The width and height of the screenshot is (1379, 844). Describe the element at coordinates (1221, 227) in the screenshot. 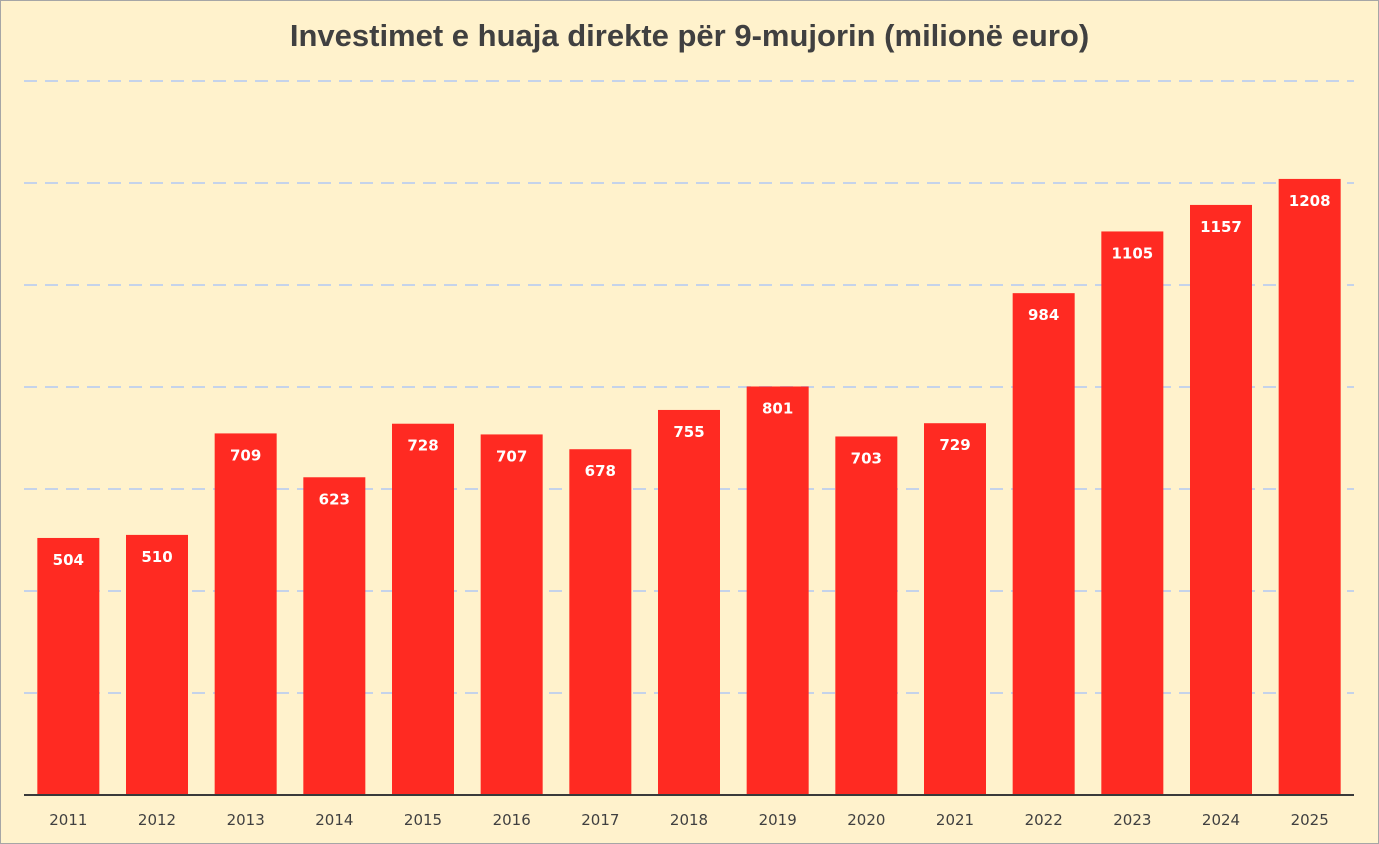

I see `data-label-2024: 1157` at that location.